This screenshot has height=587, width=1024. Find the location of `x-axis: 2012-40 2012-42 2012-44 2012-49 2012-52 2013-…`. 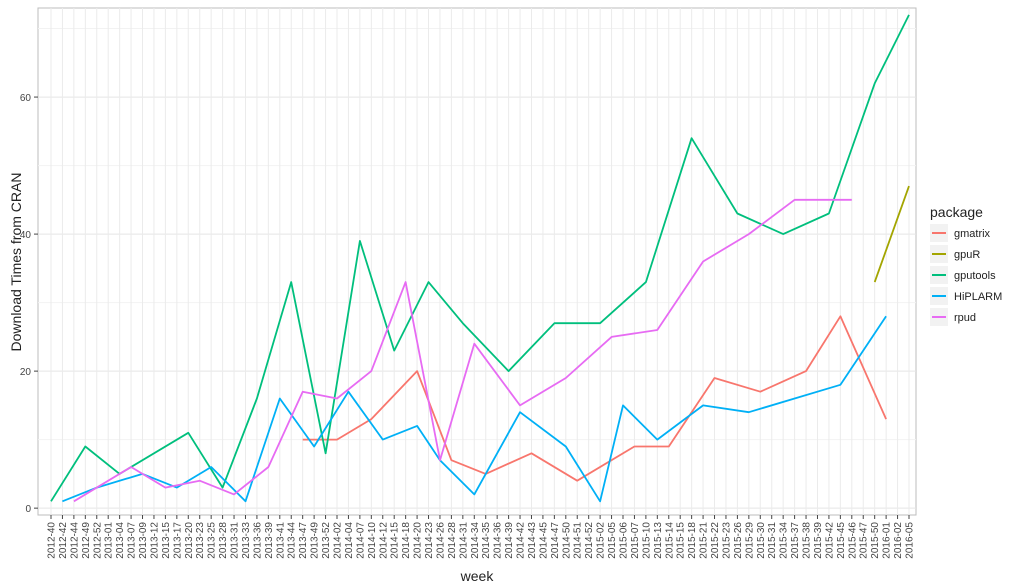

x-axis: 2012-40 2012-42 2012-44 2012-49 2012-52 2013-… is located at coordinates (481, 537).